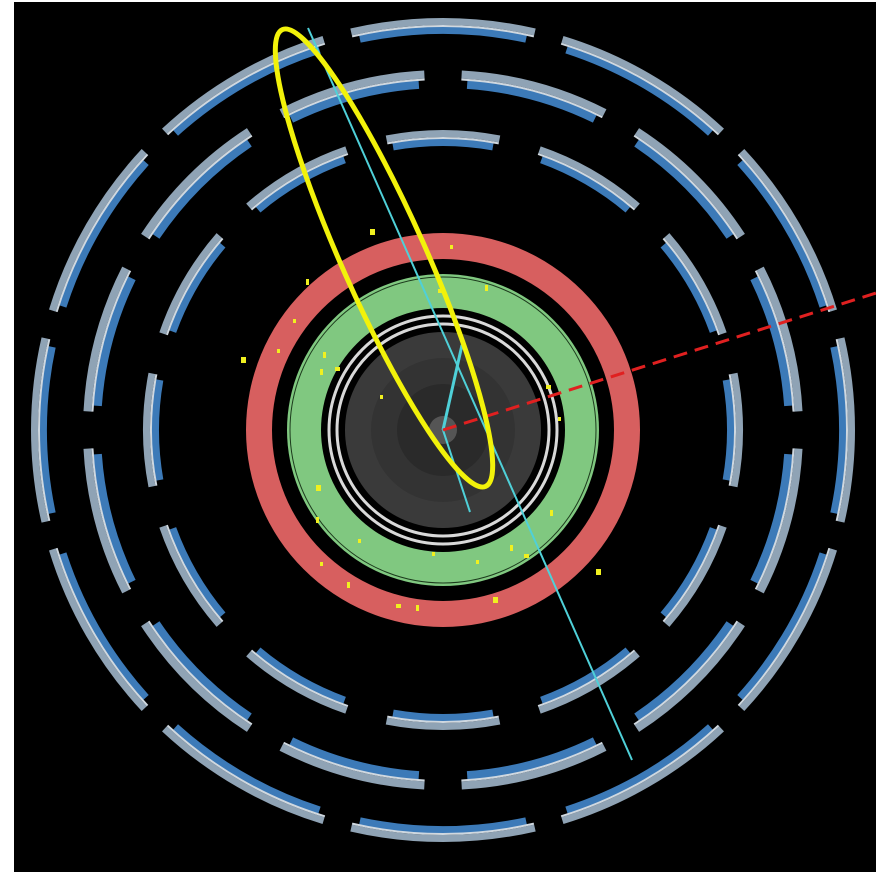 The width and height of the screenshot is (877, 874). What do you see at coordinates (384, 258) in the screenshot?
I see `highlight-ellipse` at bounding box center [384, 258].